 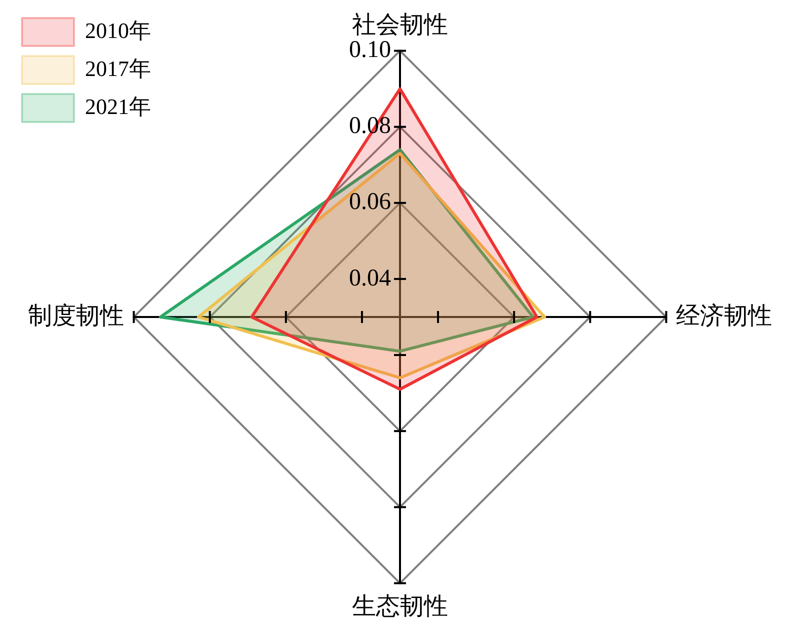 I want to click on y-tick-label: 0.04, so click(x=370, y=278).